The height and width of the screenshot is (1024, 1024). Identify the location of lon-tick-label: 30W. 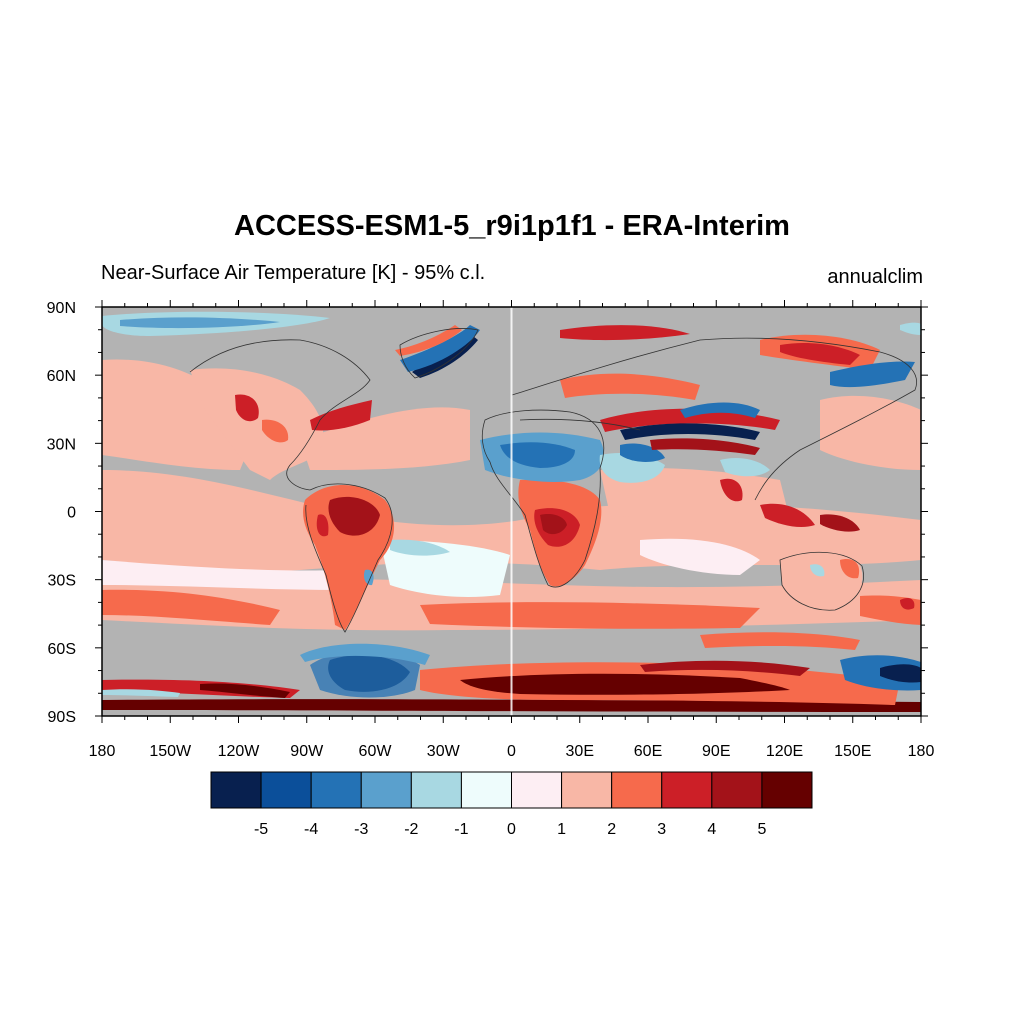
(444, 751).